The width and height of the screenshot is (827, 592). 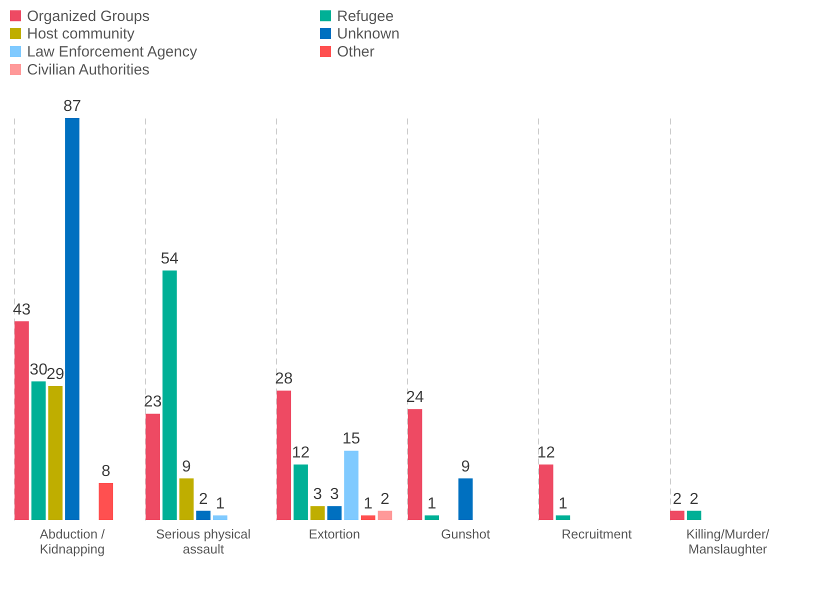 What do you see at coordinates (112, 52) in the screenshot?
I see `legend-label: Law Enforcement Agency` at bounding box center [112, 52].